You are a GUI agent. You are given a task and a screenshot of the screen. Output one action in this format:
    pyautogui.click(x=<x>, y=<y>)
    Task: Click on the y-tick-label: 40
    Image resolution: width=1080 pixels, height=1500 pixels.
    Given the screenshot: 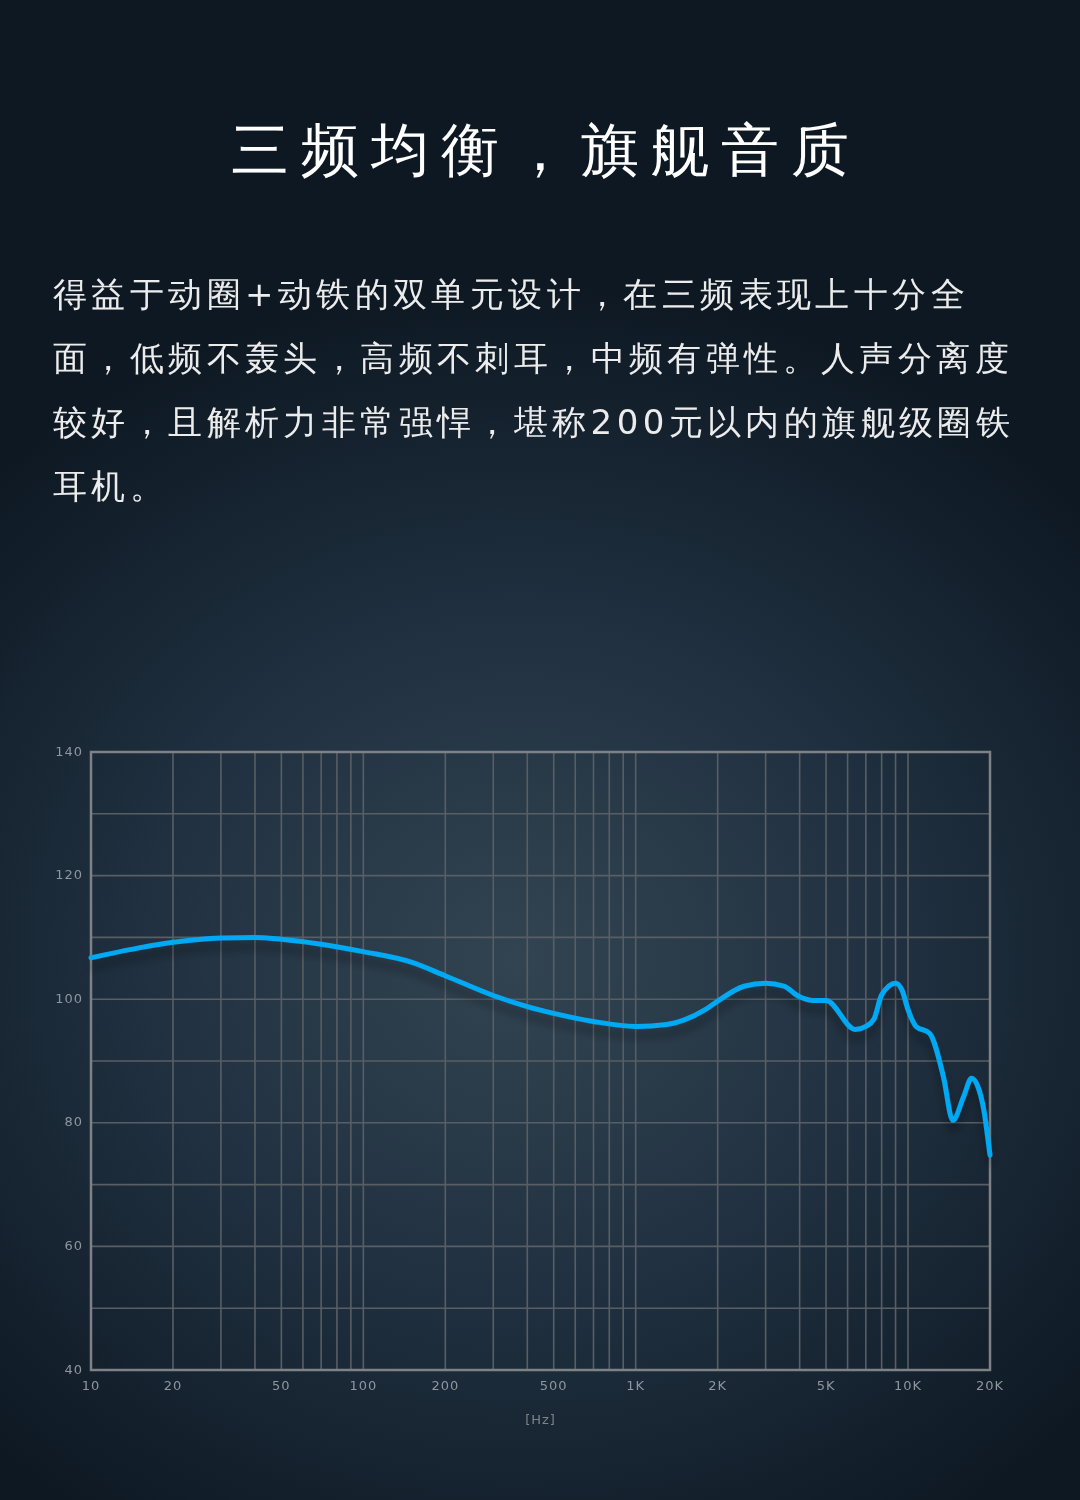 What is the action you would take?
    pyautogui.click(x=73, y=1369)
    